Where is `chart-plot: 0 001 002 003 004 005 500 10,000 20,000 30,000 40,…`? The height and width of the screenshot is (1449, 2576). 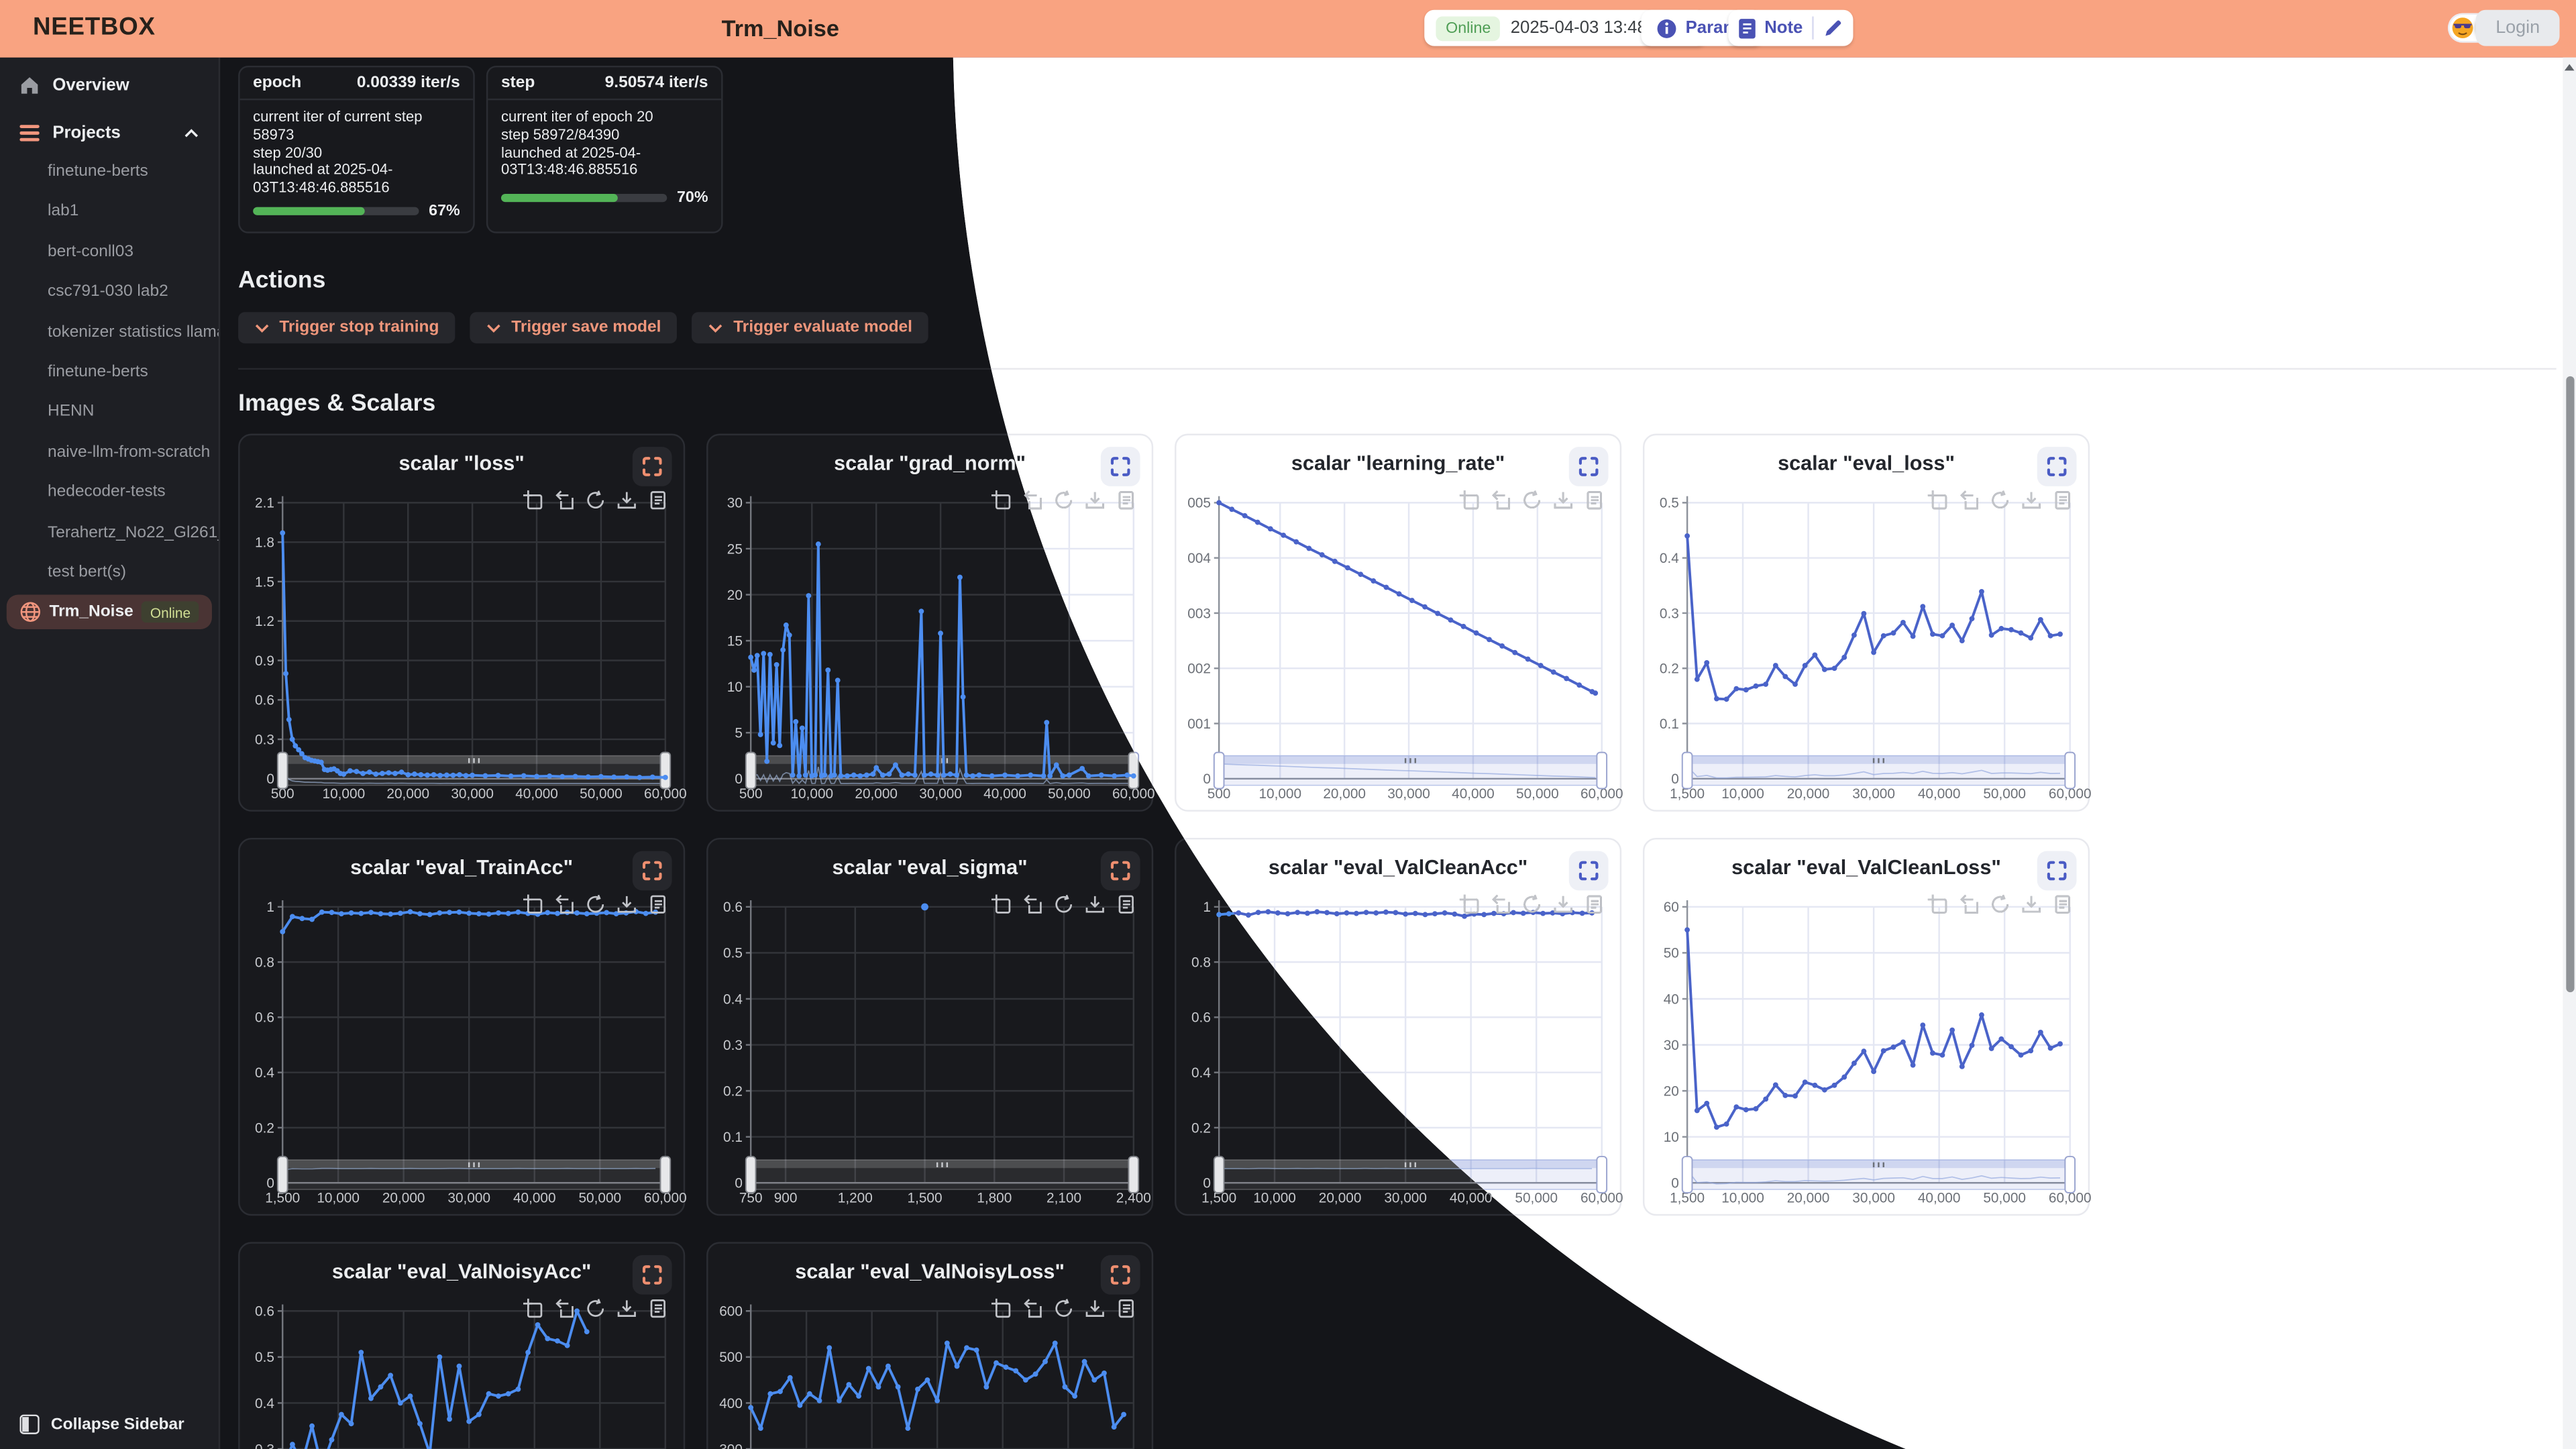
chart-plot: 0 001 002 003 004 005 500 10,000 20,000 30,000 40,… is located at coordinates (1399, 649).